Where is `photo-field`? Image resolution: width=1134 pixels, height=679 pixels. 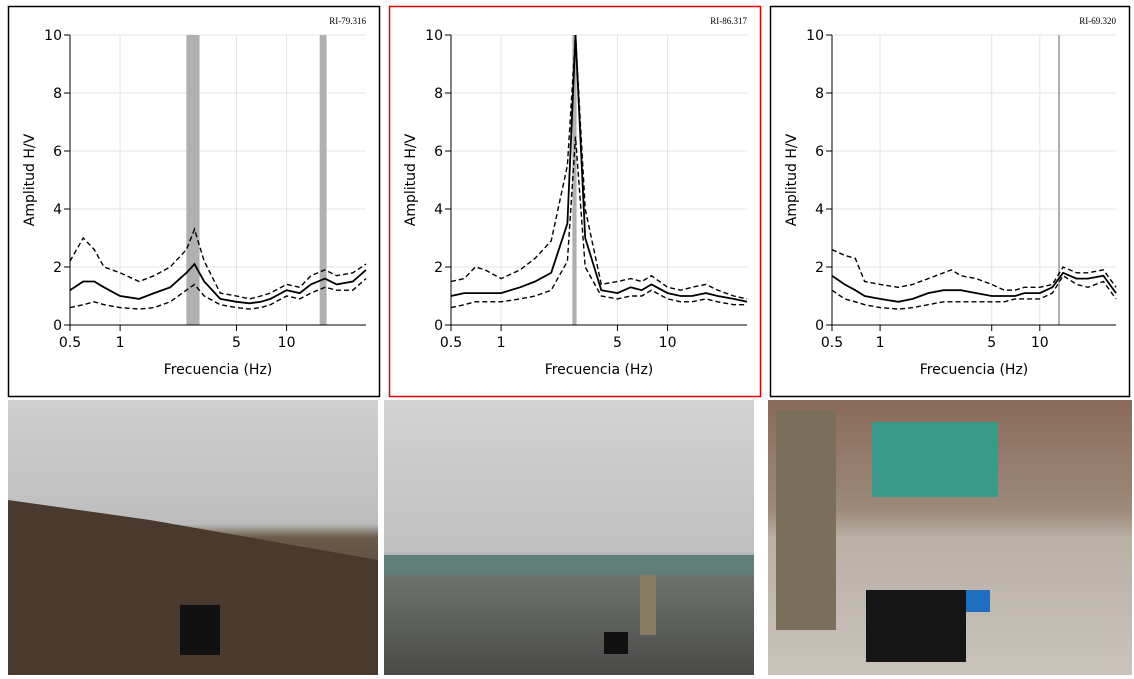 photo-field is located at coordinates (569, 537).